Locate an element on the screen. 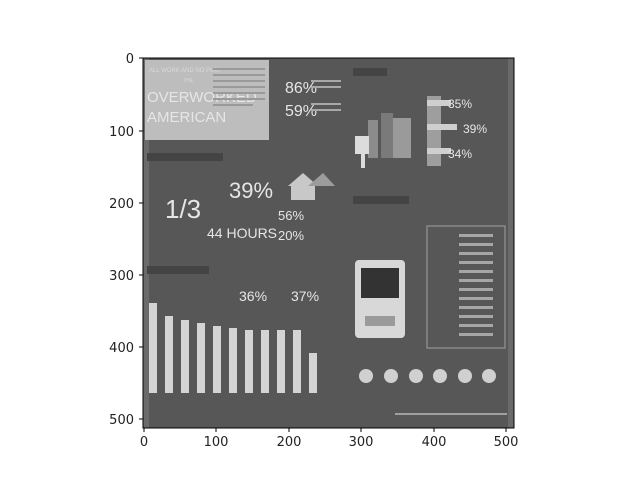  stat-20: 20% is located at coordinates (291, 235).